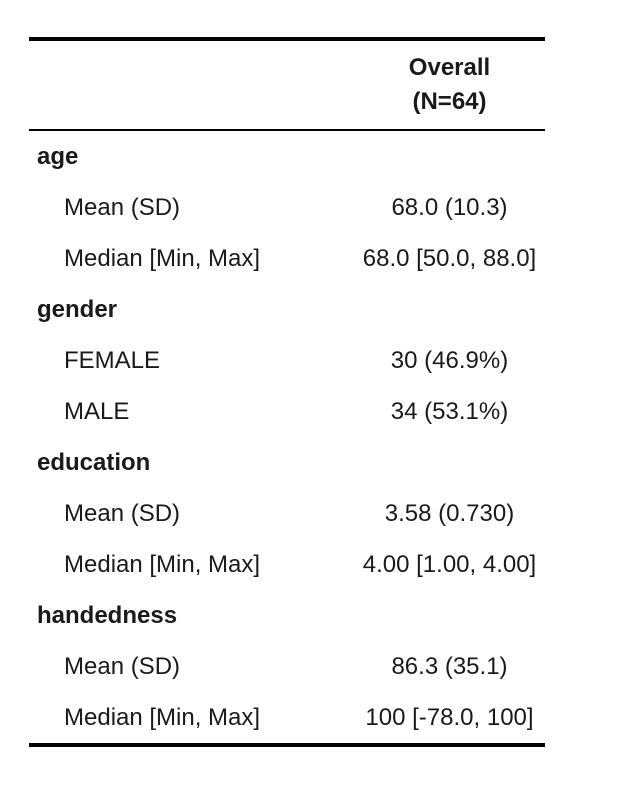 The image size is (625, 810). Describe the element at coordinates (287, 360) in the screenshot. I see `table-row: FEMALE 30 (46.9%)` at that location.